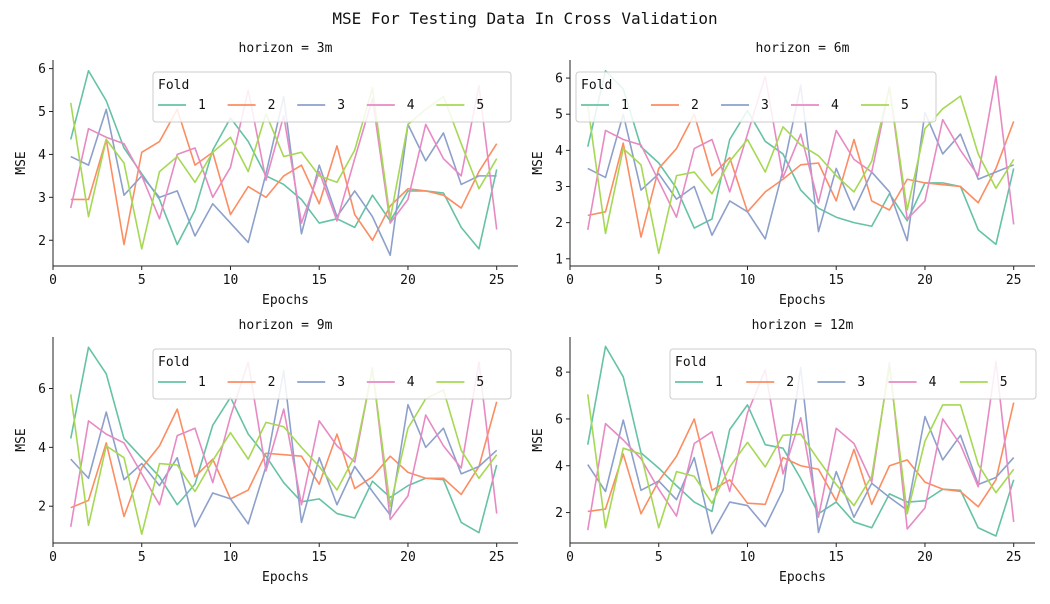 The height and width of the screenshot is (604, 1050). What do you see at coordinates (524, 18) in the screenshot?
I see `figure-title: MSE For Testing Data In Cross Validation` at bounding box center [524, 18].